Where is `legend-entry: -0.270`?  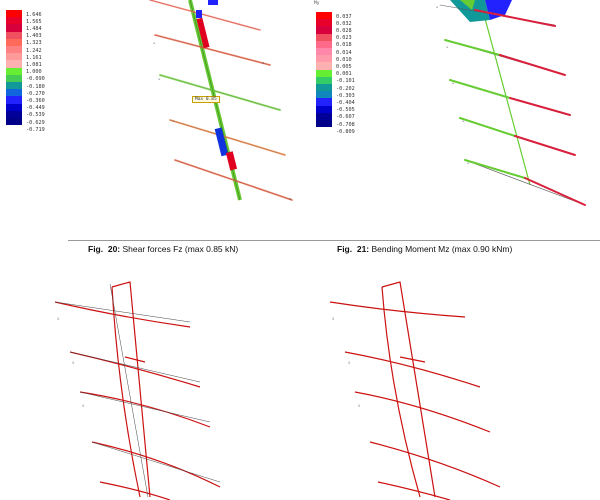
legend-entry: -0.270 is located at coordinates (25, 94).